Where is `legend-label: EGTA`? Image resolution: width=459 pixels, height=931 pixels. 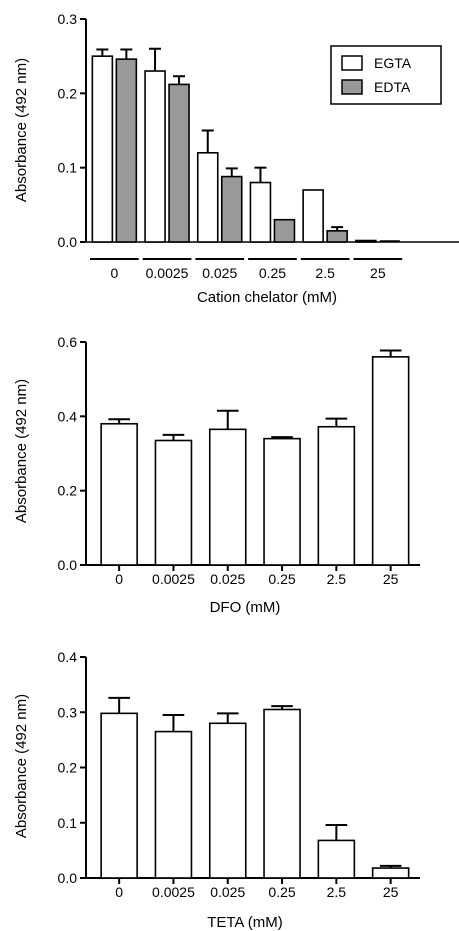
legend-label: EGTA is located at coordinates (393, 63).